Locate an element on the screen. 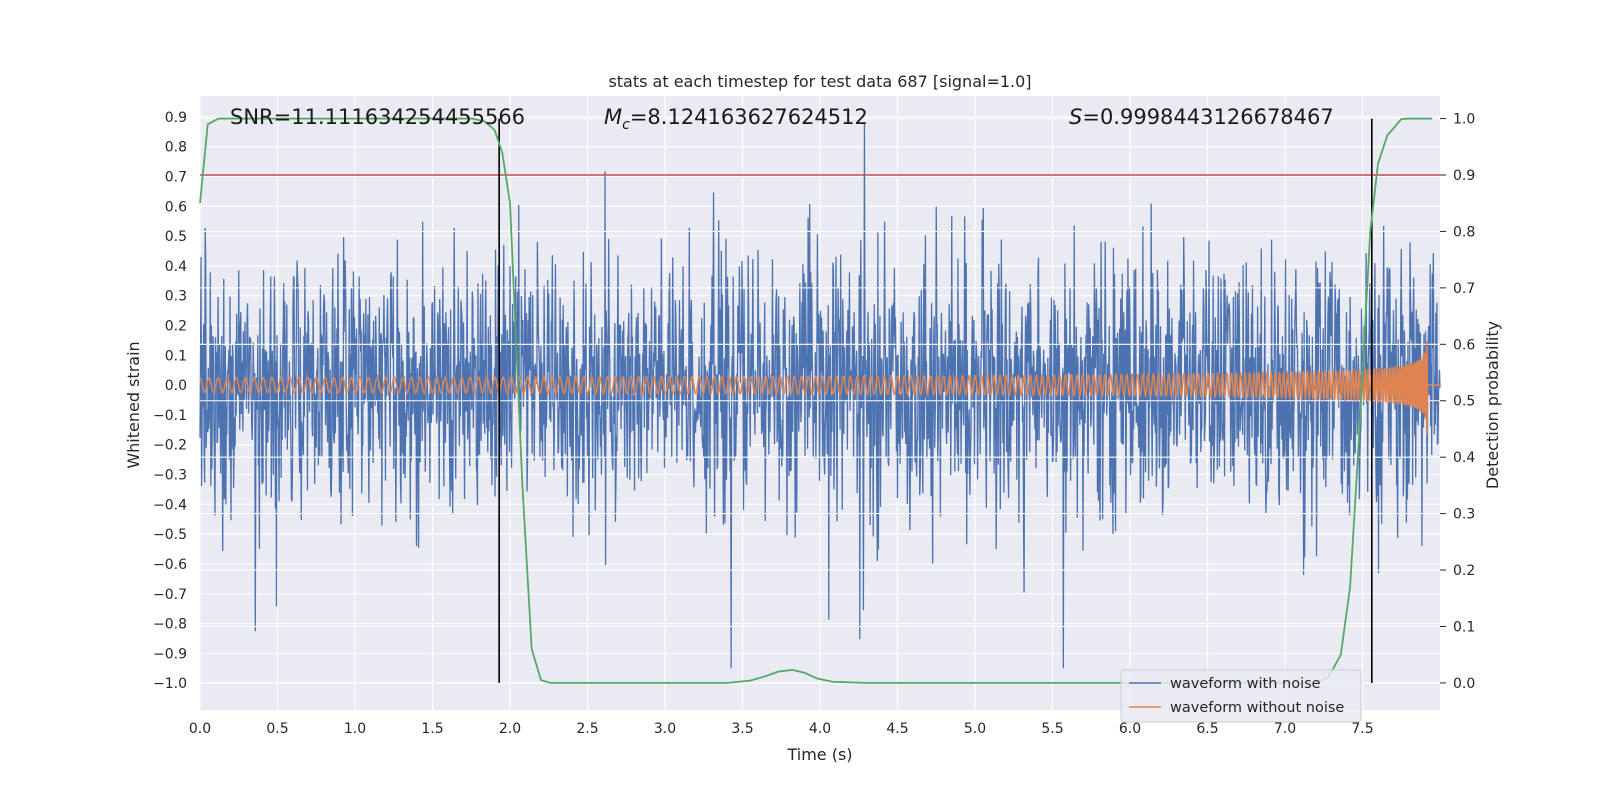 The image size is (1600, 800). y-tick-label-left: 0.6 is located at coordinates (176, 207).